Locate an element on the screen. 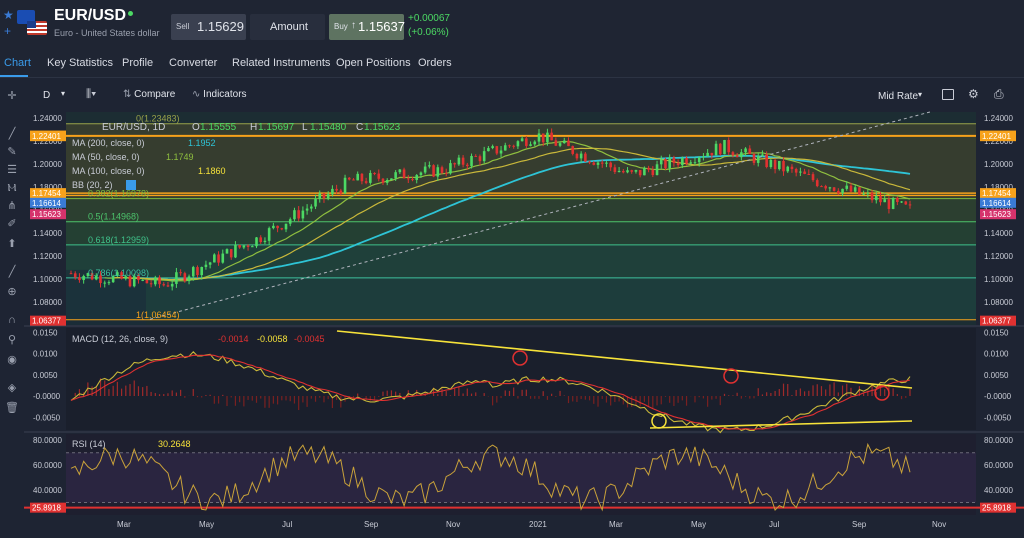 This screenshot has height=538, width=1024. trend-line-icon: ╱ is located at coordinates (12, 134).